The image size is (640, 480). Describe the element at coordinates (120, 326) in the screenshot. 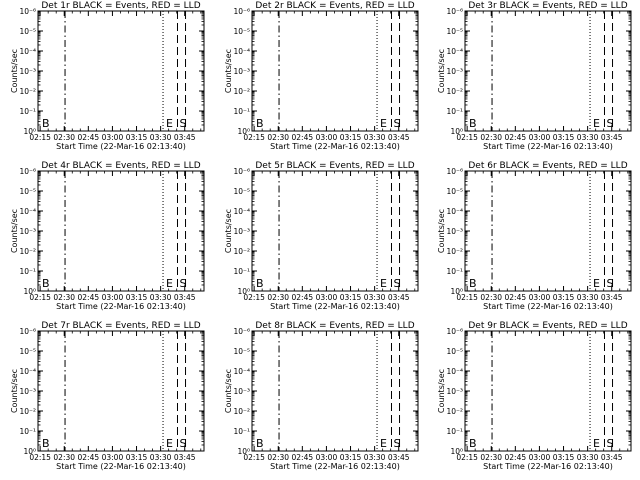

I see `panel-title: Det 7r BLACK = Events, RED = LLD` at that location.